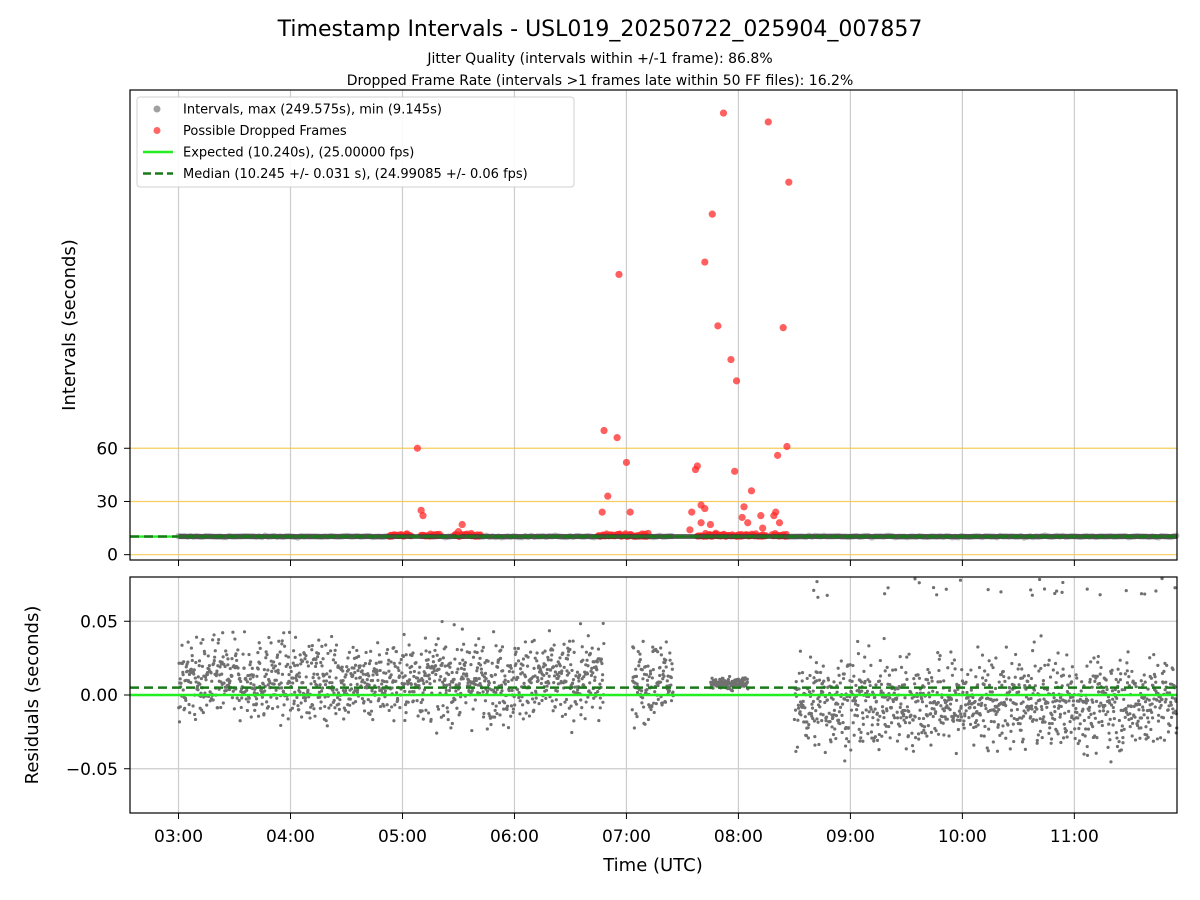  What do you see at coordinates (652, 865) in the screenshot?
I see `x-axis-label: Time (UTC)` at bounding box center [652, 865].